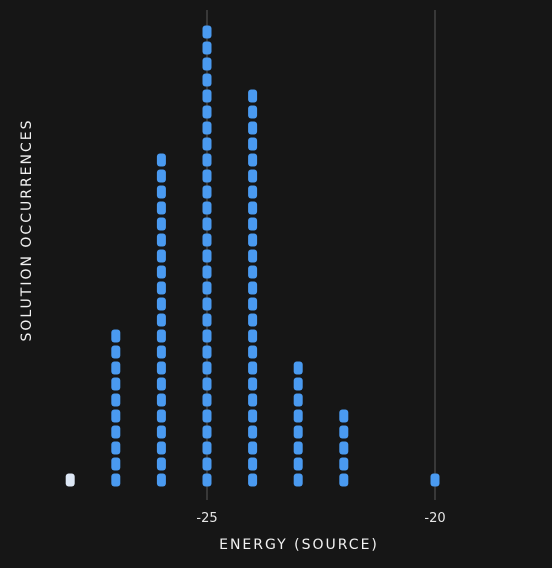  I want to click on y-axis-title: SOLUTION OCCURRENCES, so click(27, 230).